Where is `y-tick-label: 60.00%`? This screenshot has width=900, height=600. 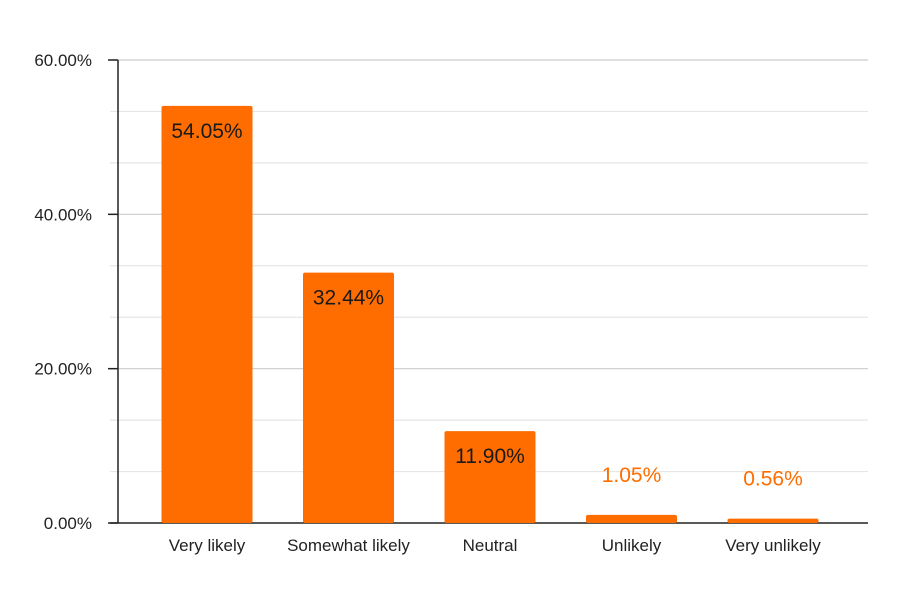
y-tick-label: 60.00% is located at coordinates (63, 60).